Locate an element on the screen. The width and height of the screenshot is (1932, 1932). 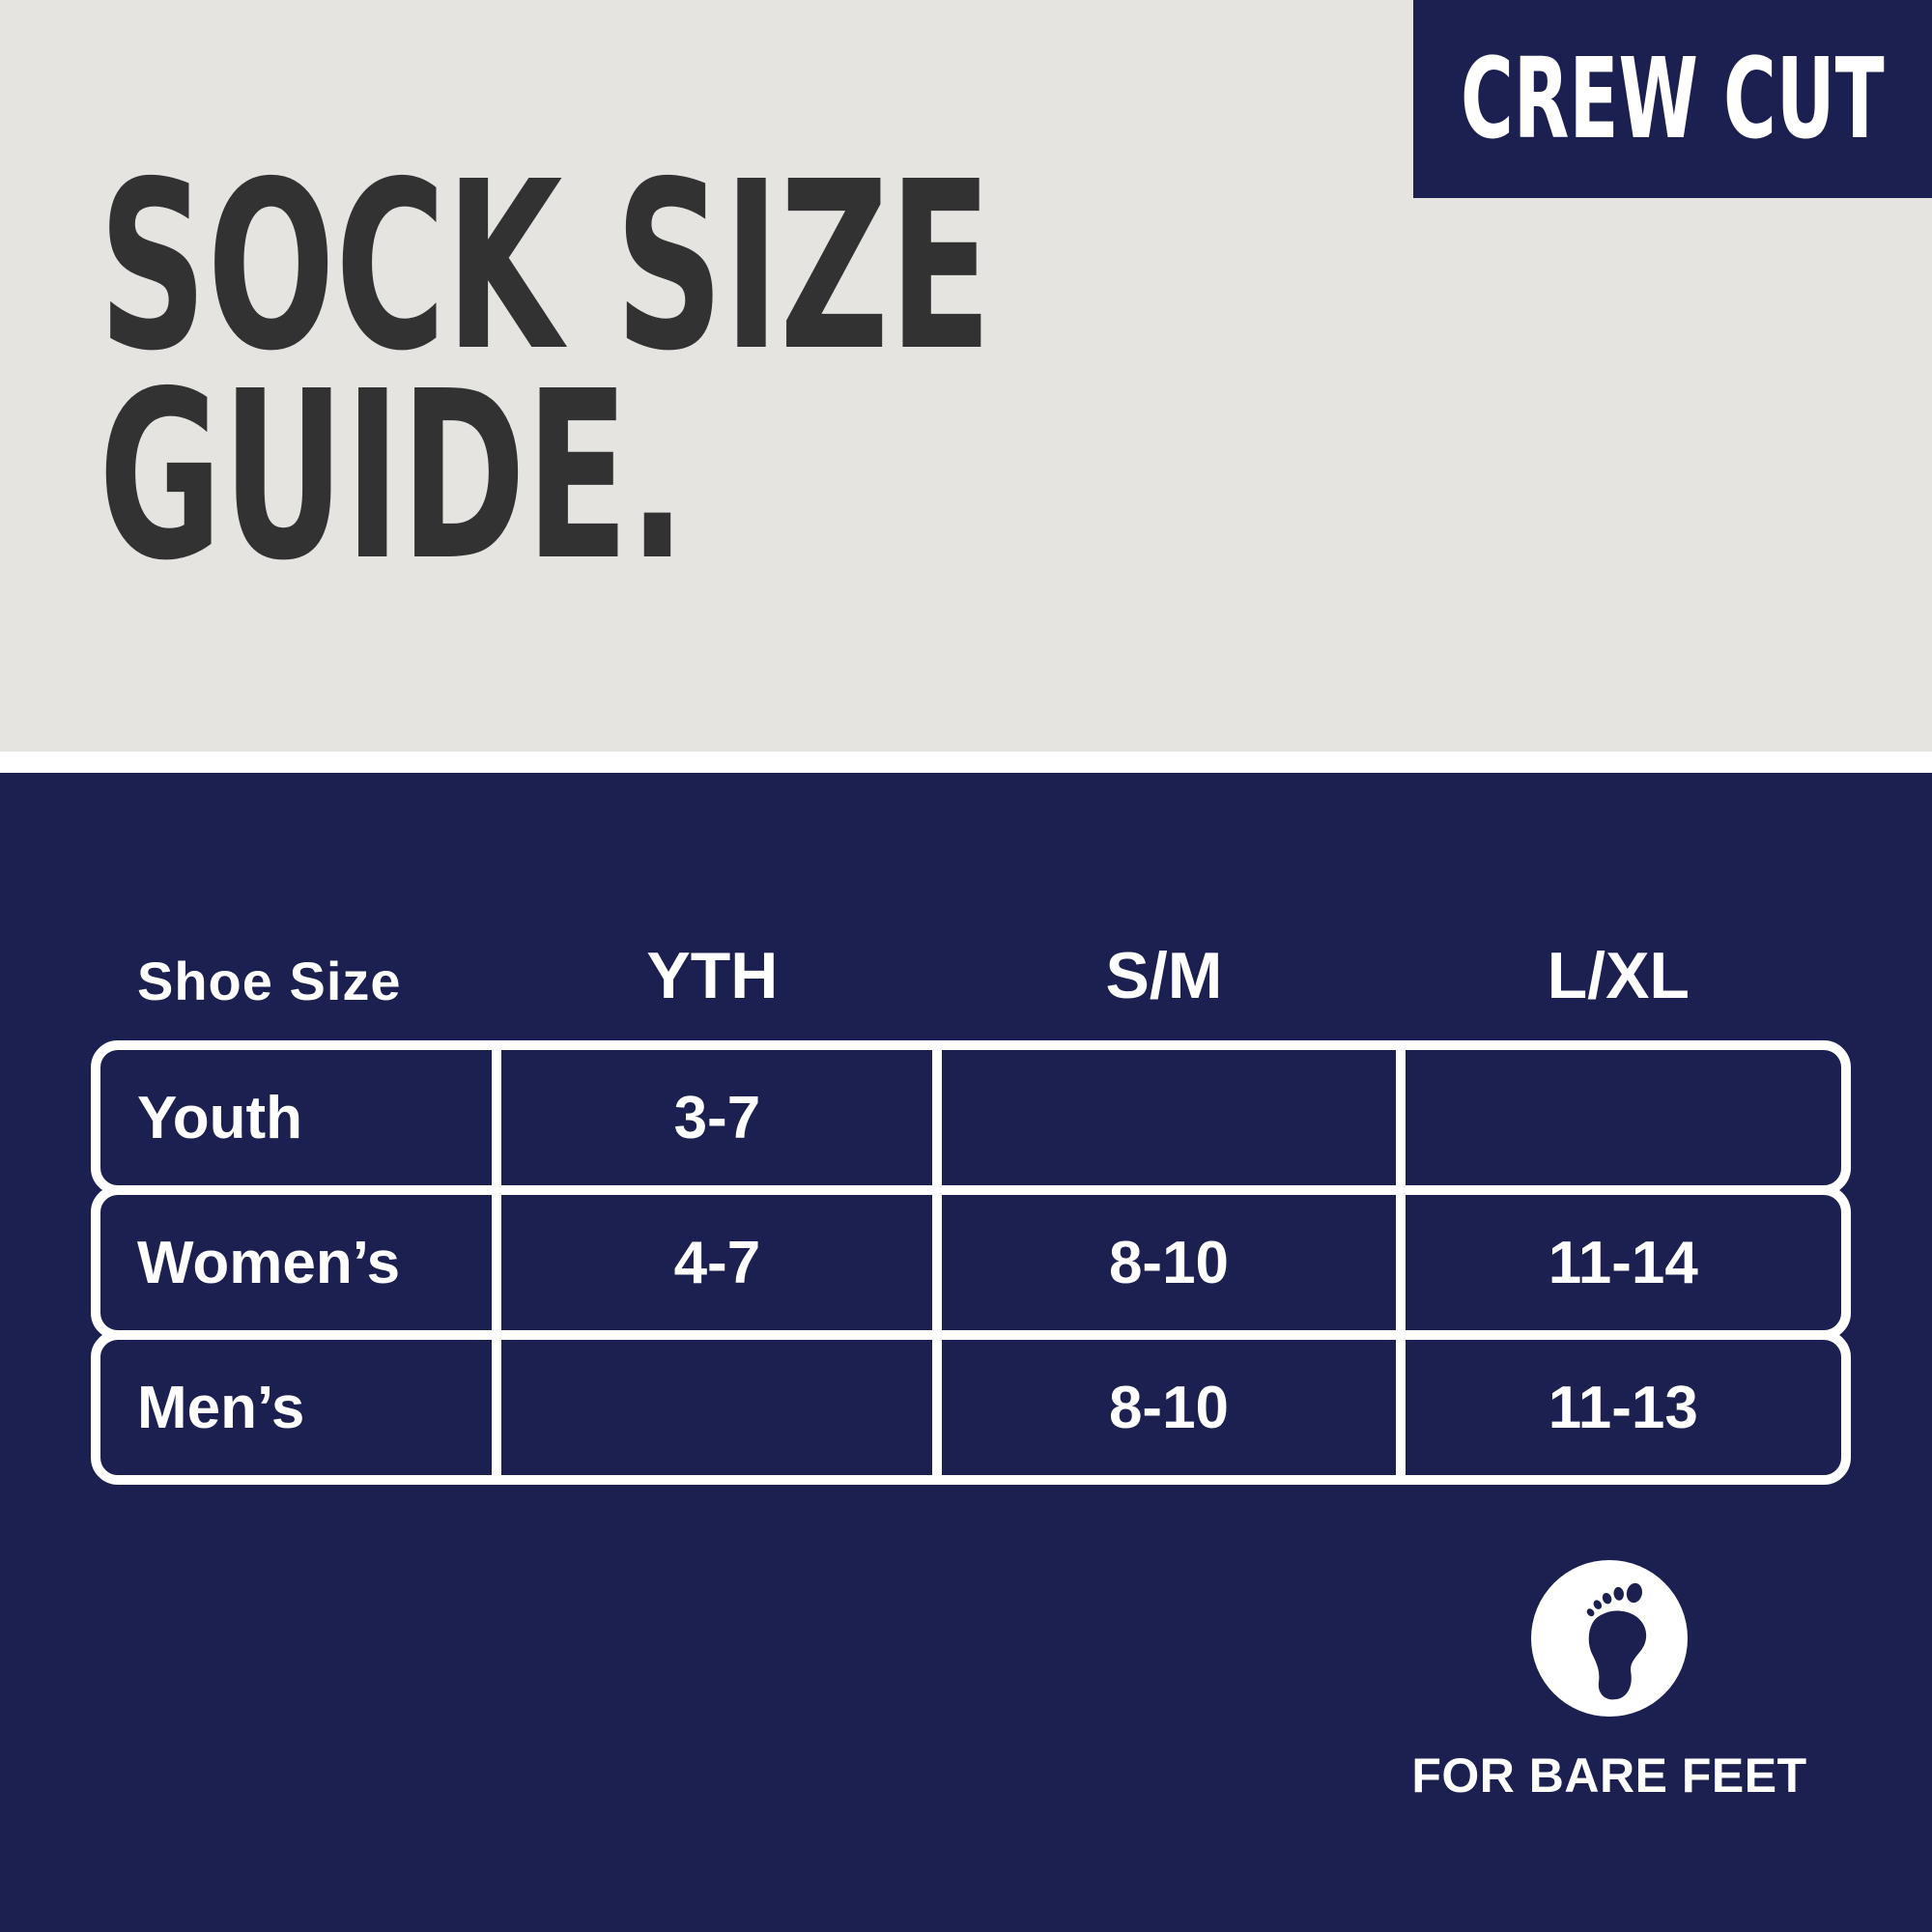
page-title-line-2: GUIDE. is located at coordinates (393, 476).